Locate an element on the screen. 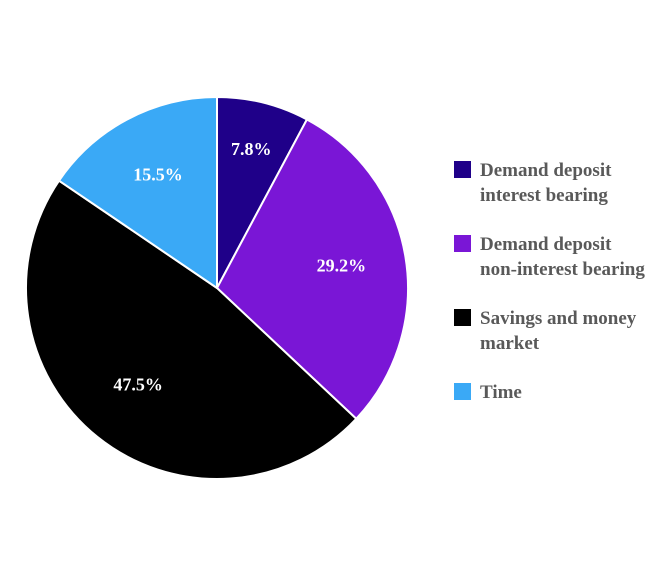 This screenshot has height=576, width=672. data-label-savings-money-market: 47.5% is located at coordinates (138, 385).